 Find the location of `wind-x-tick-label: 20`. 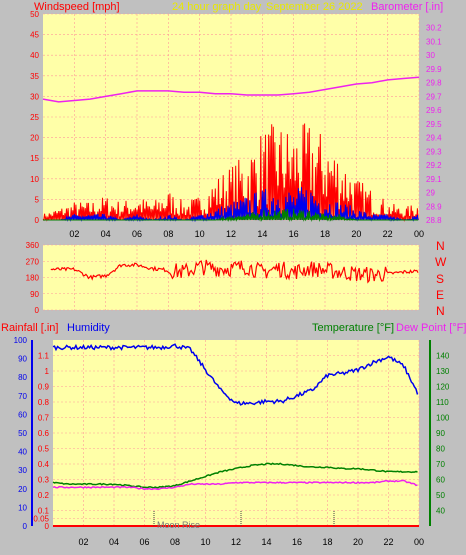

wind-x-tick-label: 20 is located at coordinates (356, 234).